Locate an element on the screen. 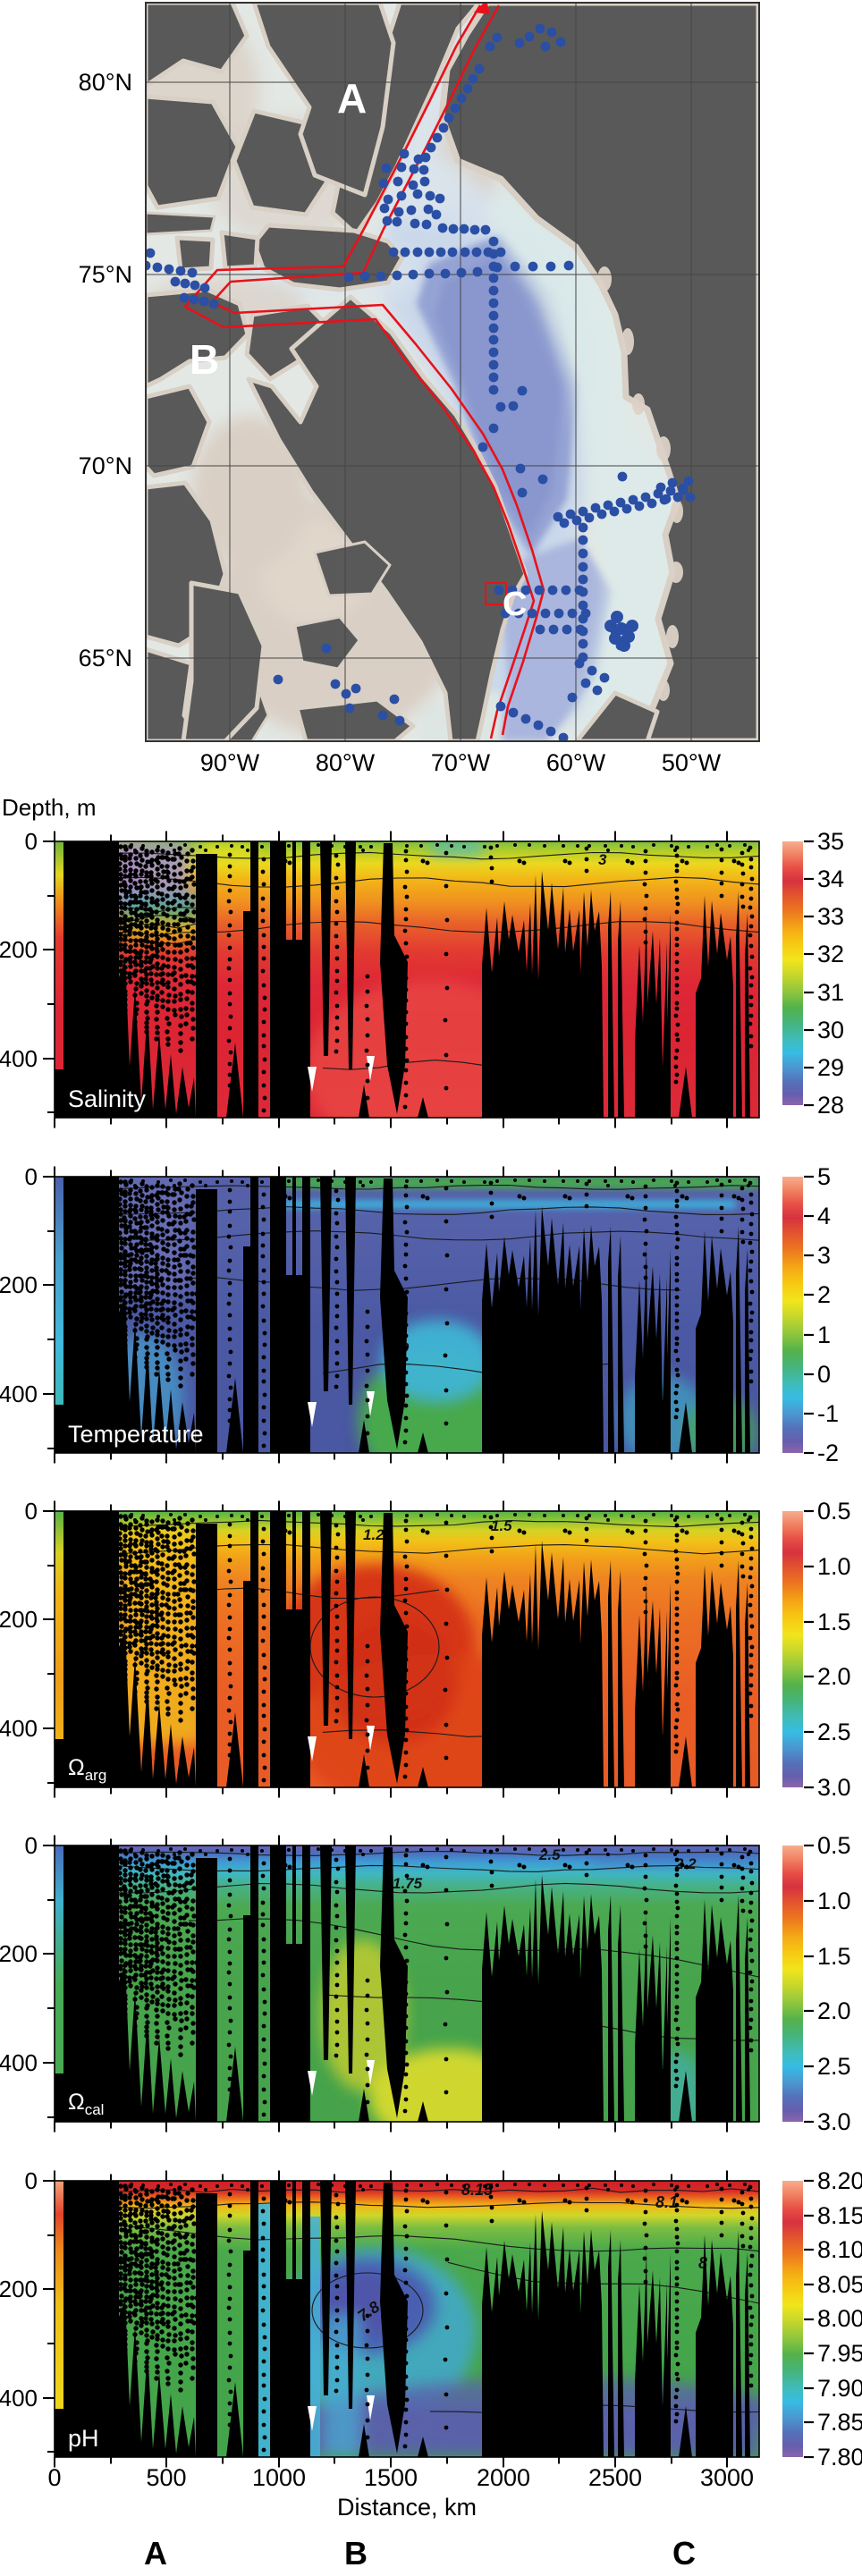  svg-text: 7.85 is located at coordinates (840, 2422).